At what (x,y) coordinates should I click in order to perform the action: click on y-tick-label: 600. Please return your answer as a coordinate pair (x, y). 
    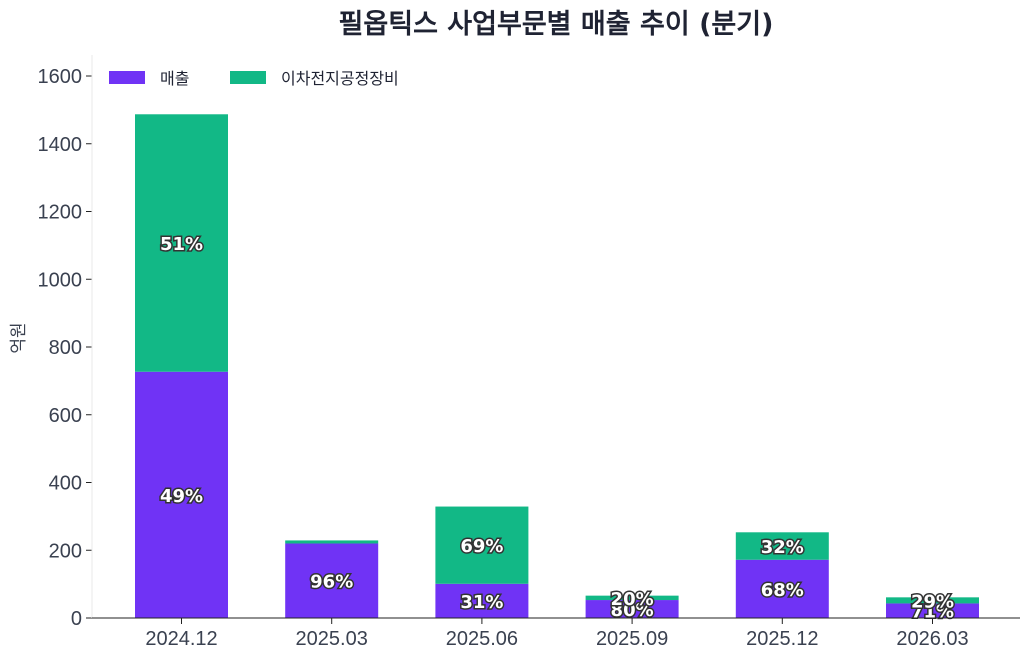
    Looking at the image, I should click on (65, 416).